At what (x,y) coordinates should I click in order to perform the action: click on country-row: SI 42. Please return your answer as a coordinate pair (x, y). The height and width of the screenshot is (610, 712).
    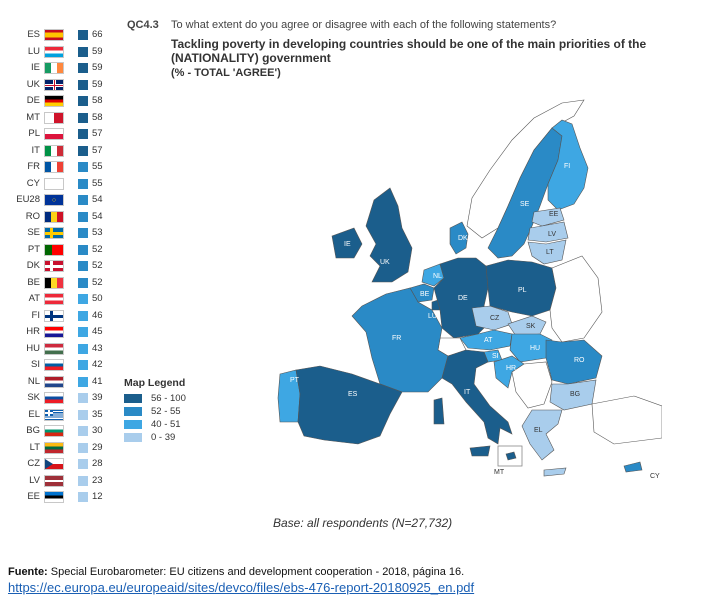
    Looking at the image, I should click on (55, 365).